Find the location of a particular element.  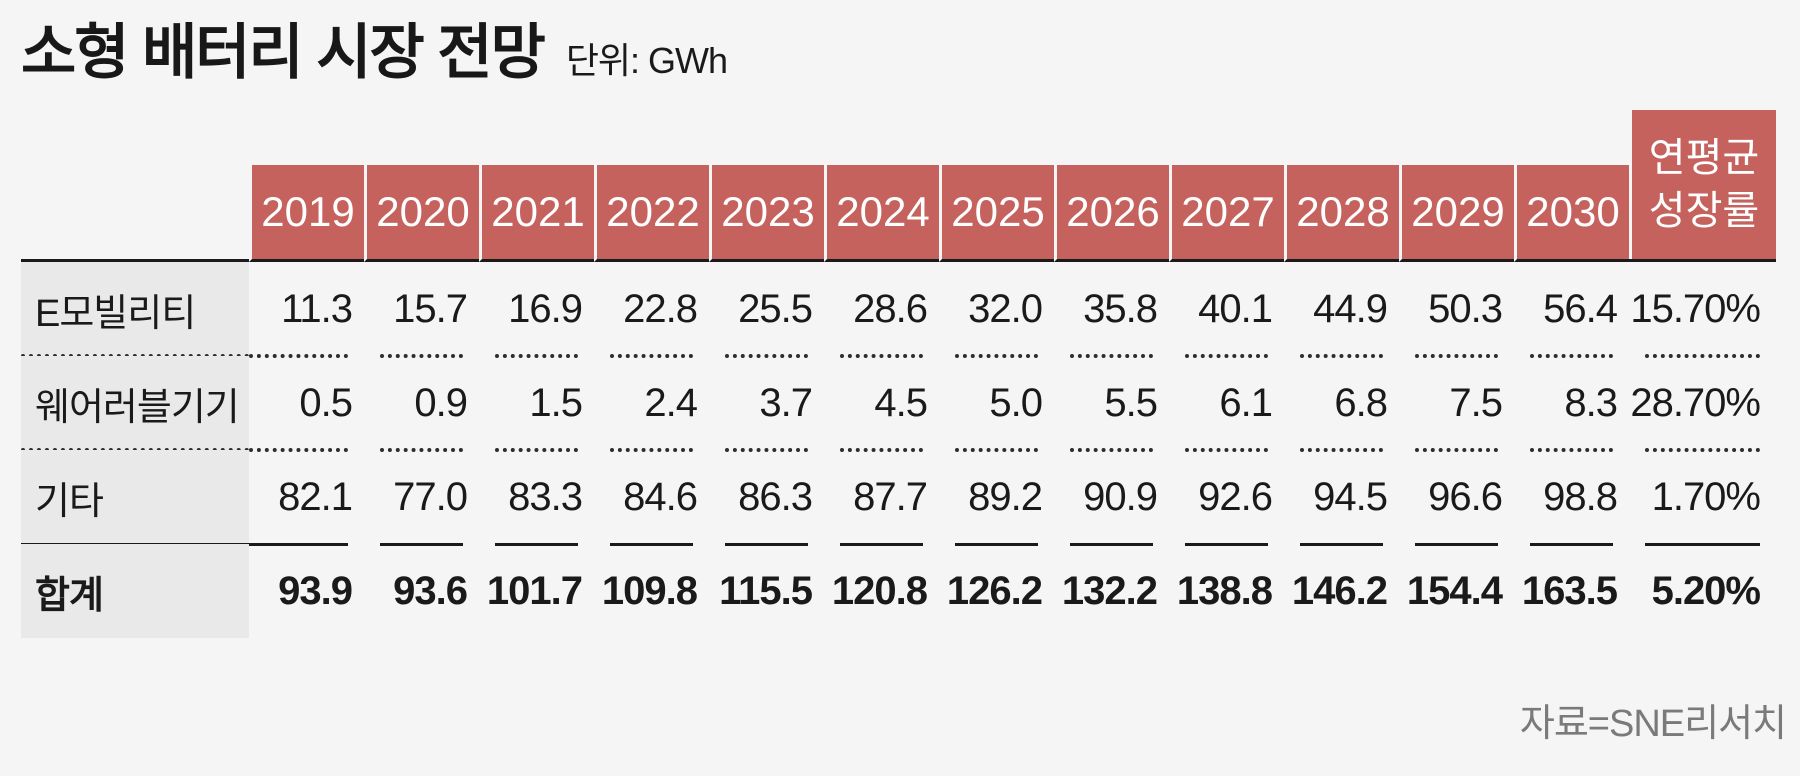

year-header: 2029 is located at coordinates (1456, 213).